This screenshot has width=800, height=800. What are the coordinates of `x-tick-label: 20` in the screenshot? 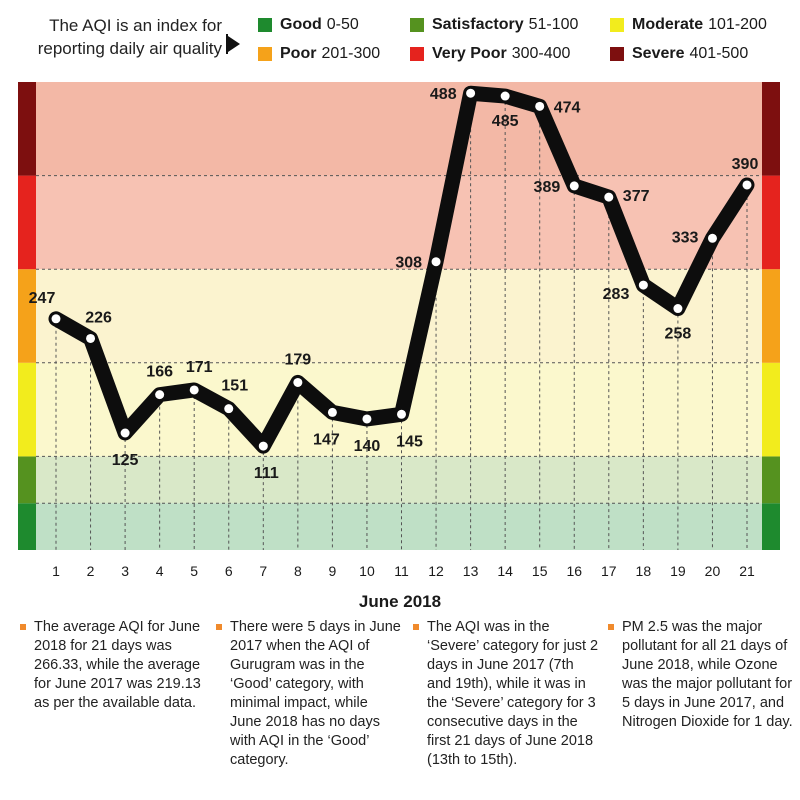 It's located at (713, 571).